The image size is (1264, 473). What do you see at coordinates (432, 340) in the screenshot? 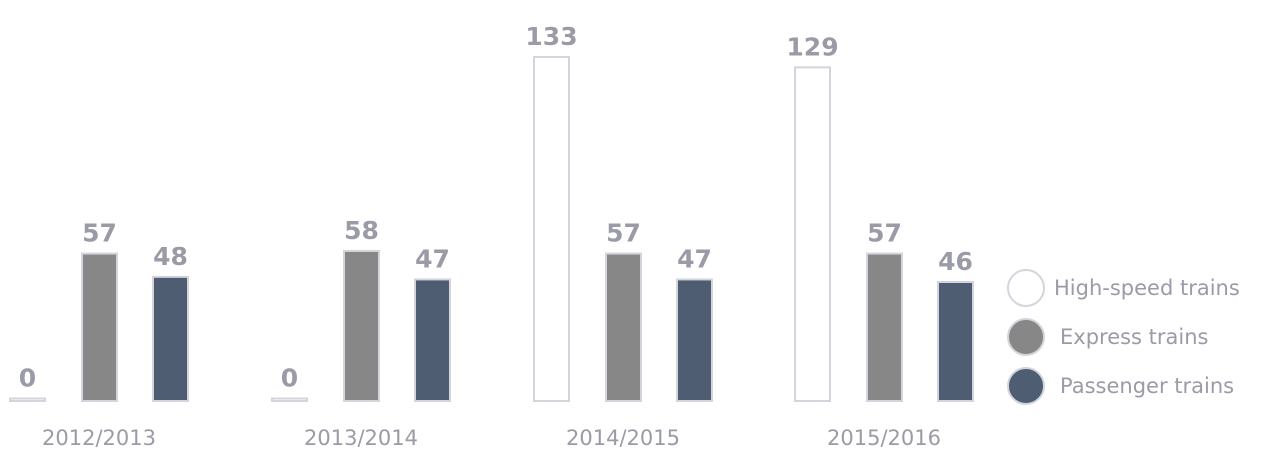
I see `bar-passenger-trains-2013-2014` at bounding box center [432, 340].